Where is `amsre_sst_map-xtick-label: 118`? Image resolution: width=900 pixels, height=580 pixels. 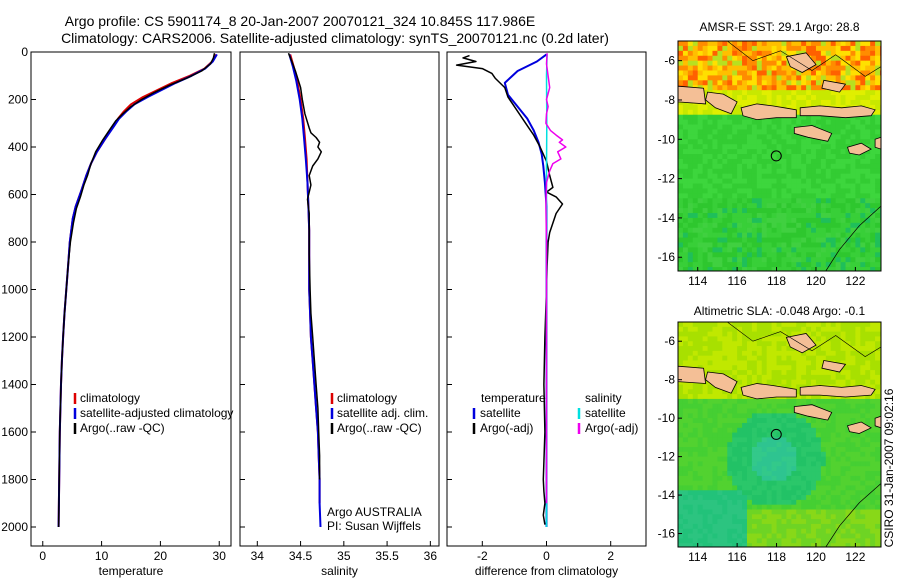 amsre_sst_map-xtick-label: 118 is located at coordinates (776, 281).